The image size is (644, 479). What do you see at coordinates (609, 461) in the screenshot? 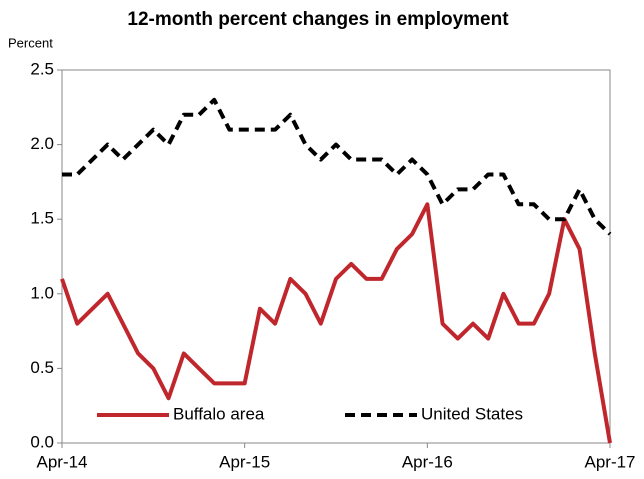
I see `x-tick-label: Apr-17` at bounding box center [609, 461].